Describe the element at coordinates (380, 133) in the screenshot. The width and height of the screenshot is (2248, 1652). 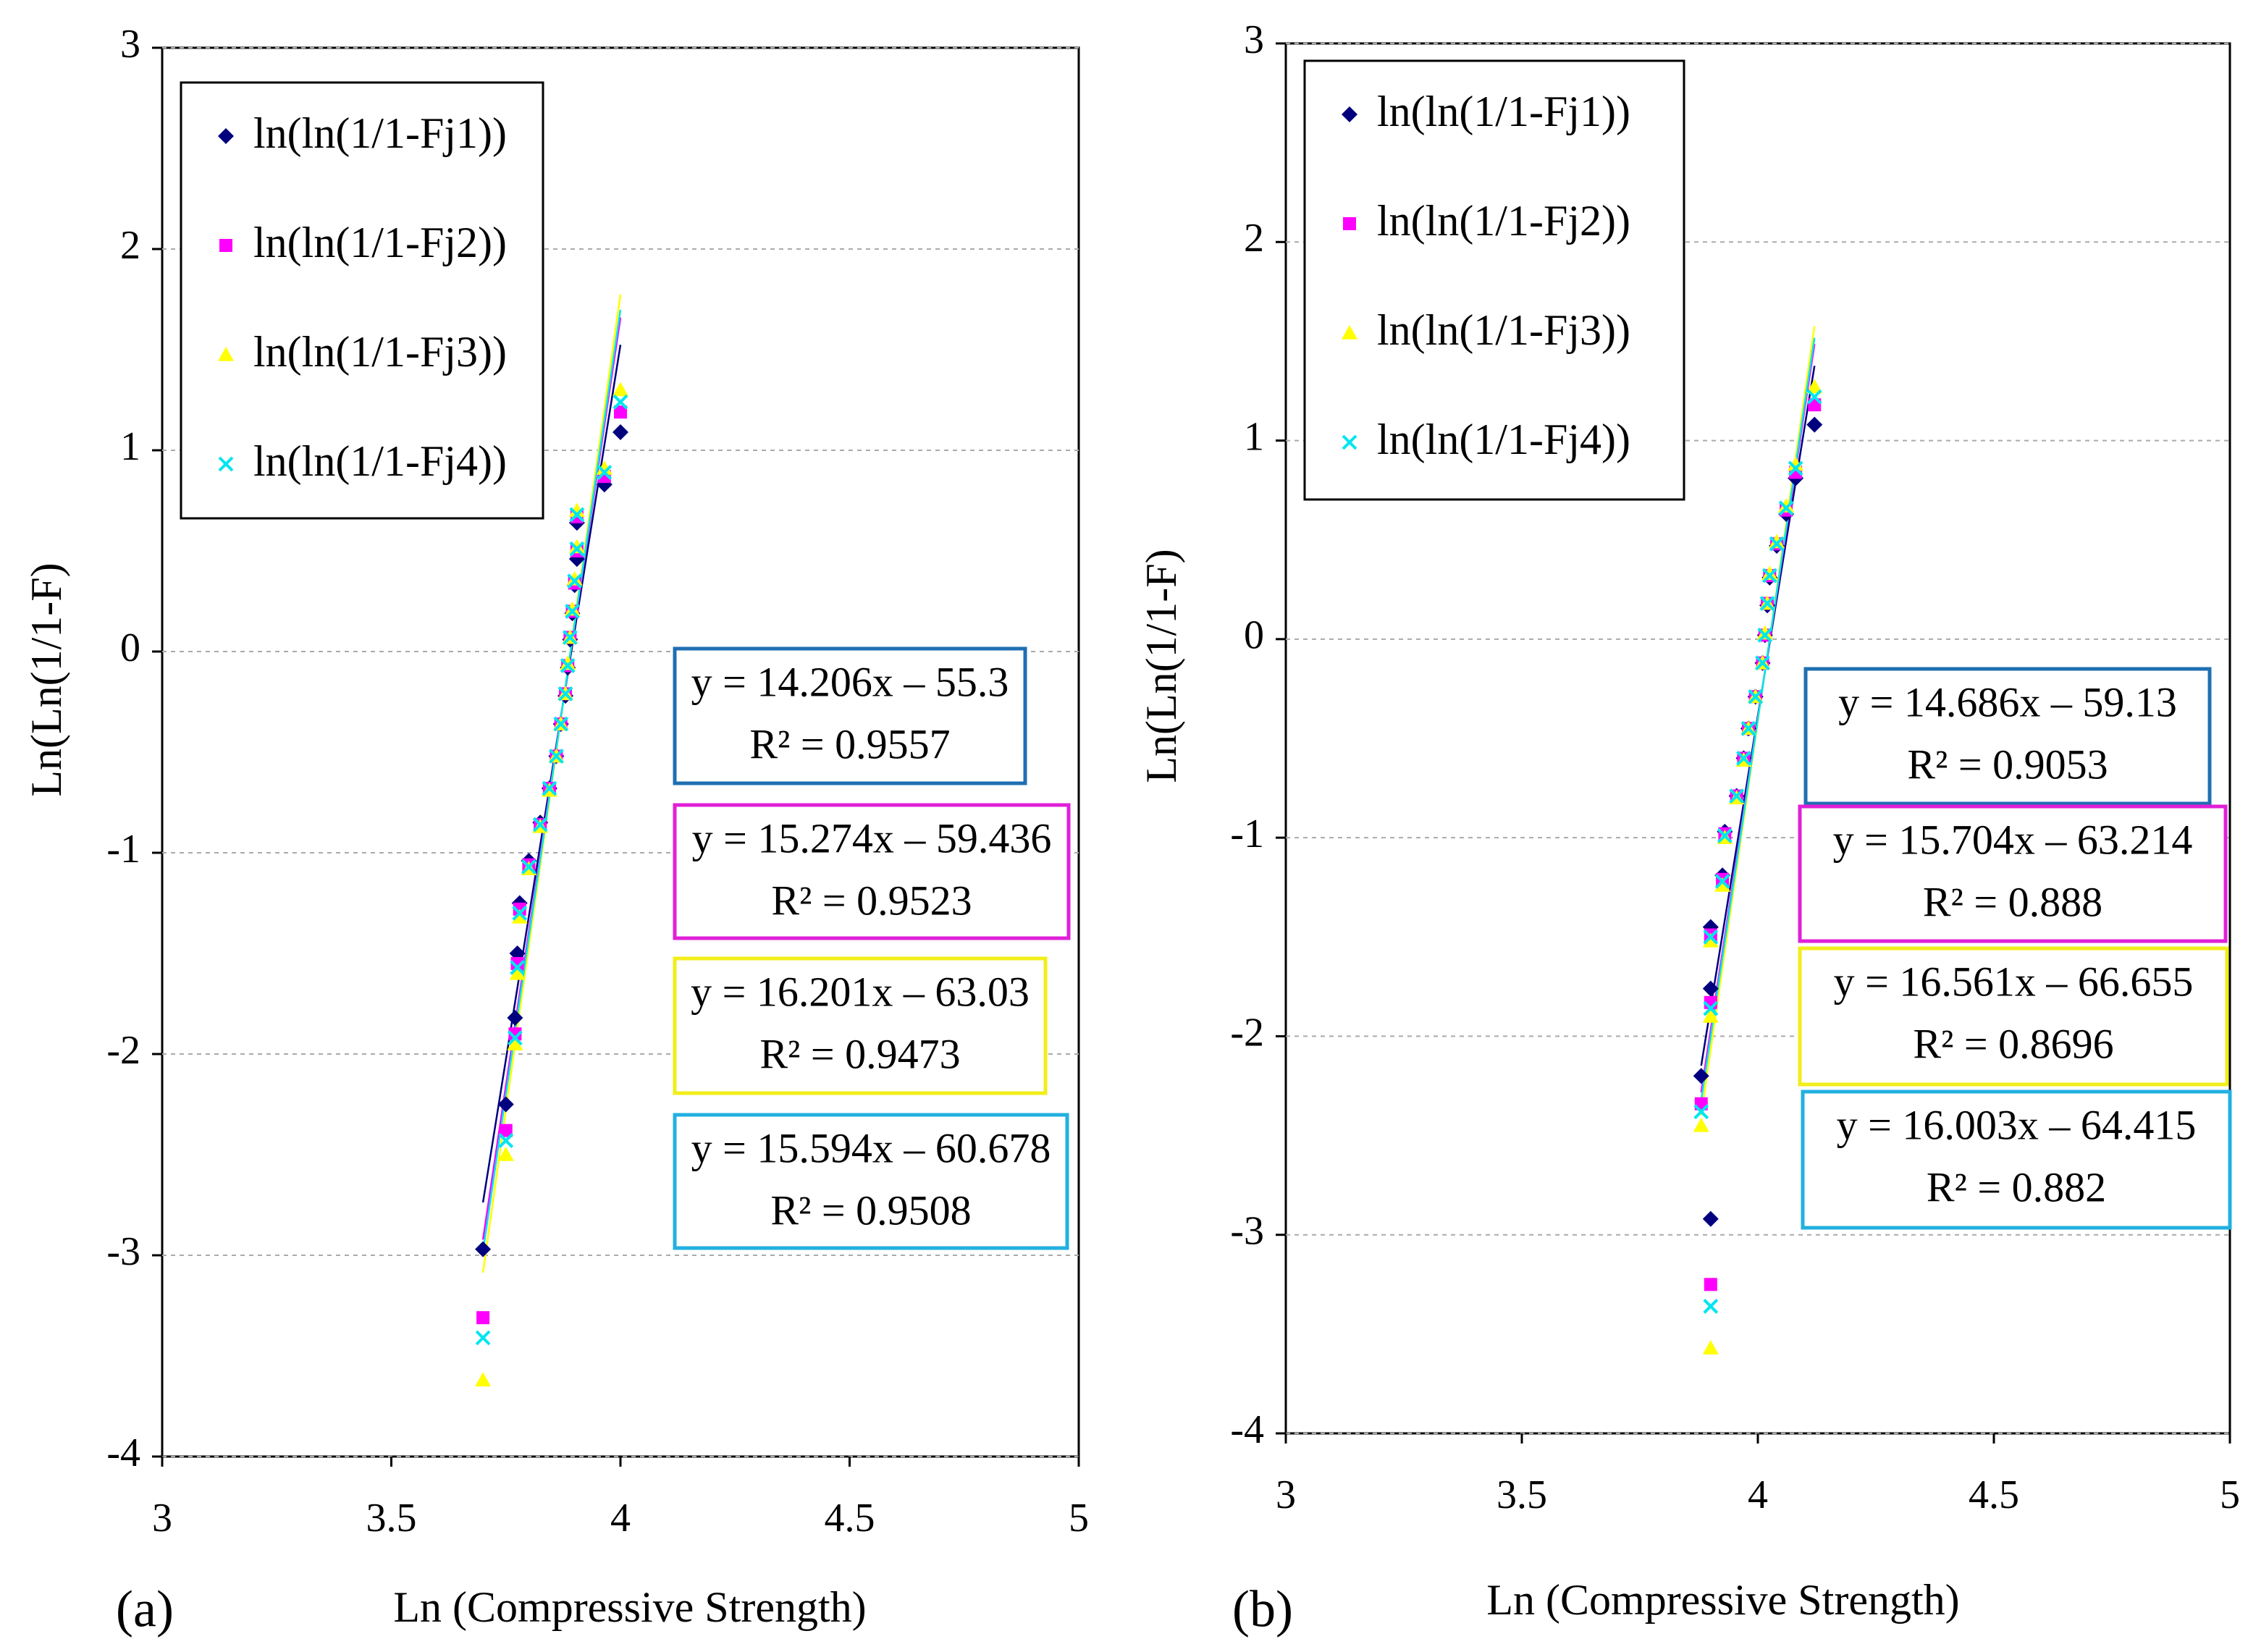
I see `legend-label: ln(ln(1/1-Fj1))` at that location.